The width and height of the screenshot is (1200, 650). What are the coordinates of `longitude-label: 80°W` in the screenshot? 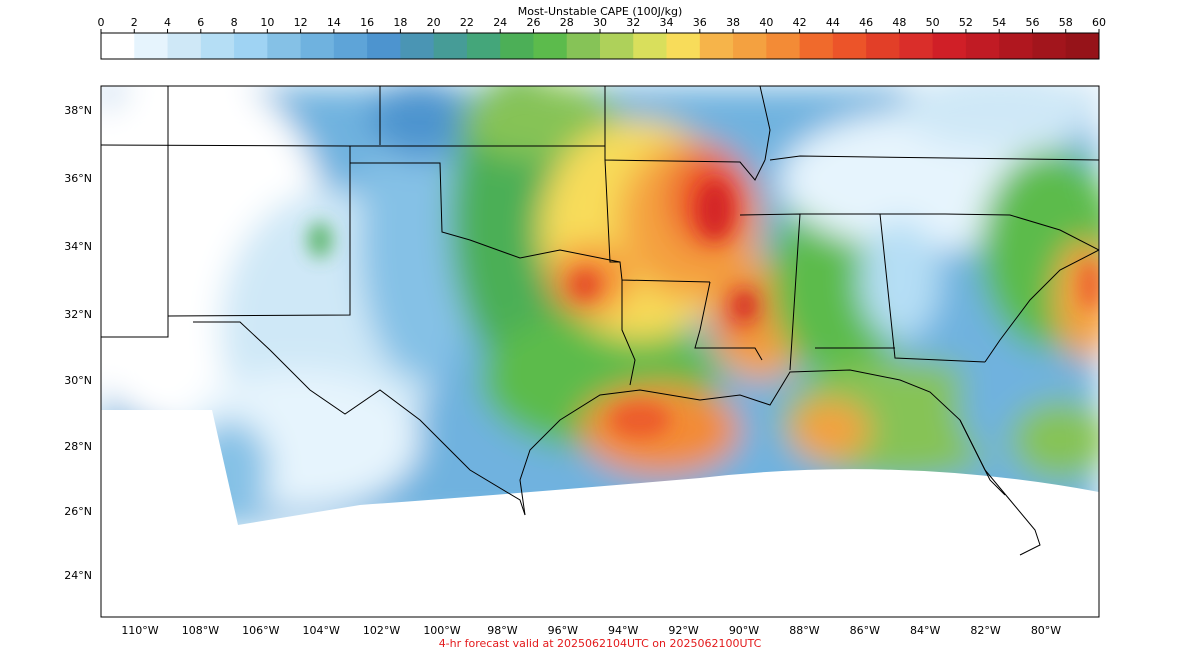 It's located at (1046, 630).